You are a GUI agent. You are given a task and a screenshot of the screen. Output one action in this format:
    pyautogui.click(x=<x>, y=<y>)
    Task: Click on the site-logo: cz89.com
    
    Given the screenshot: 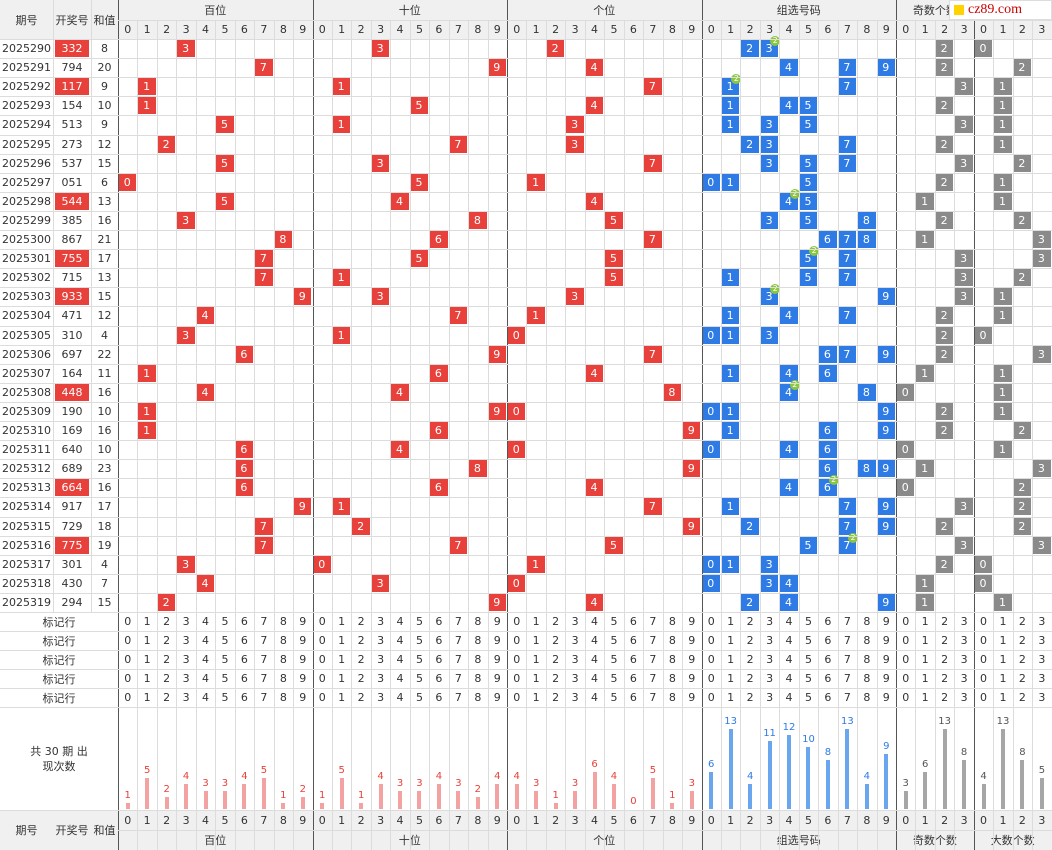 What is the action you would take?
    pyautogui.click(x=1000, y=10)
    